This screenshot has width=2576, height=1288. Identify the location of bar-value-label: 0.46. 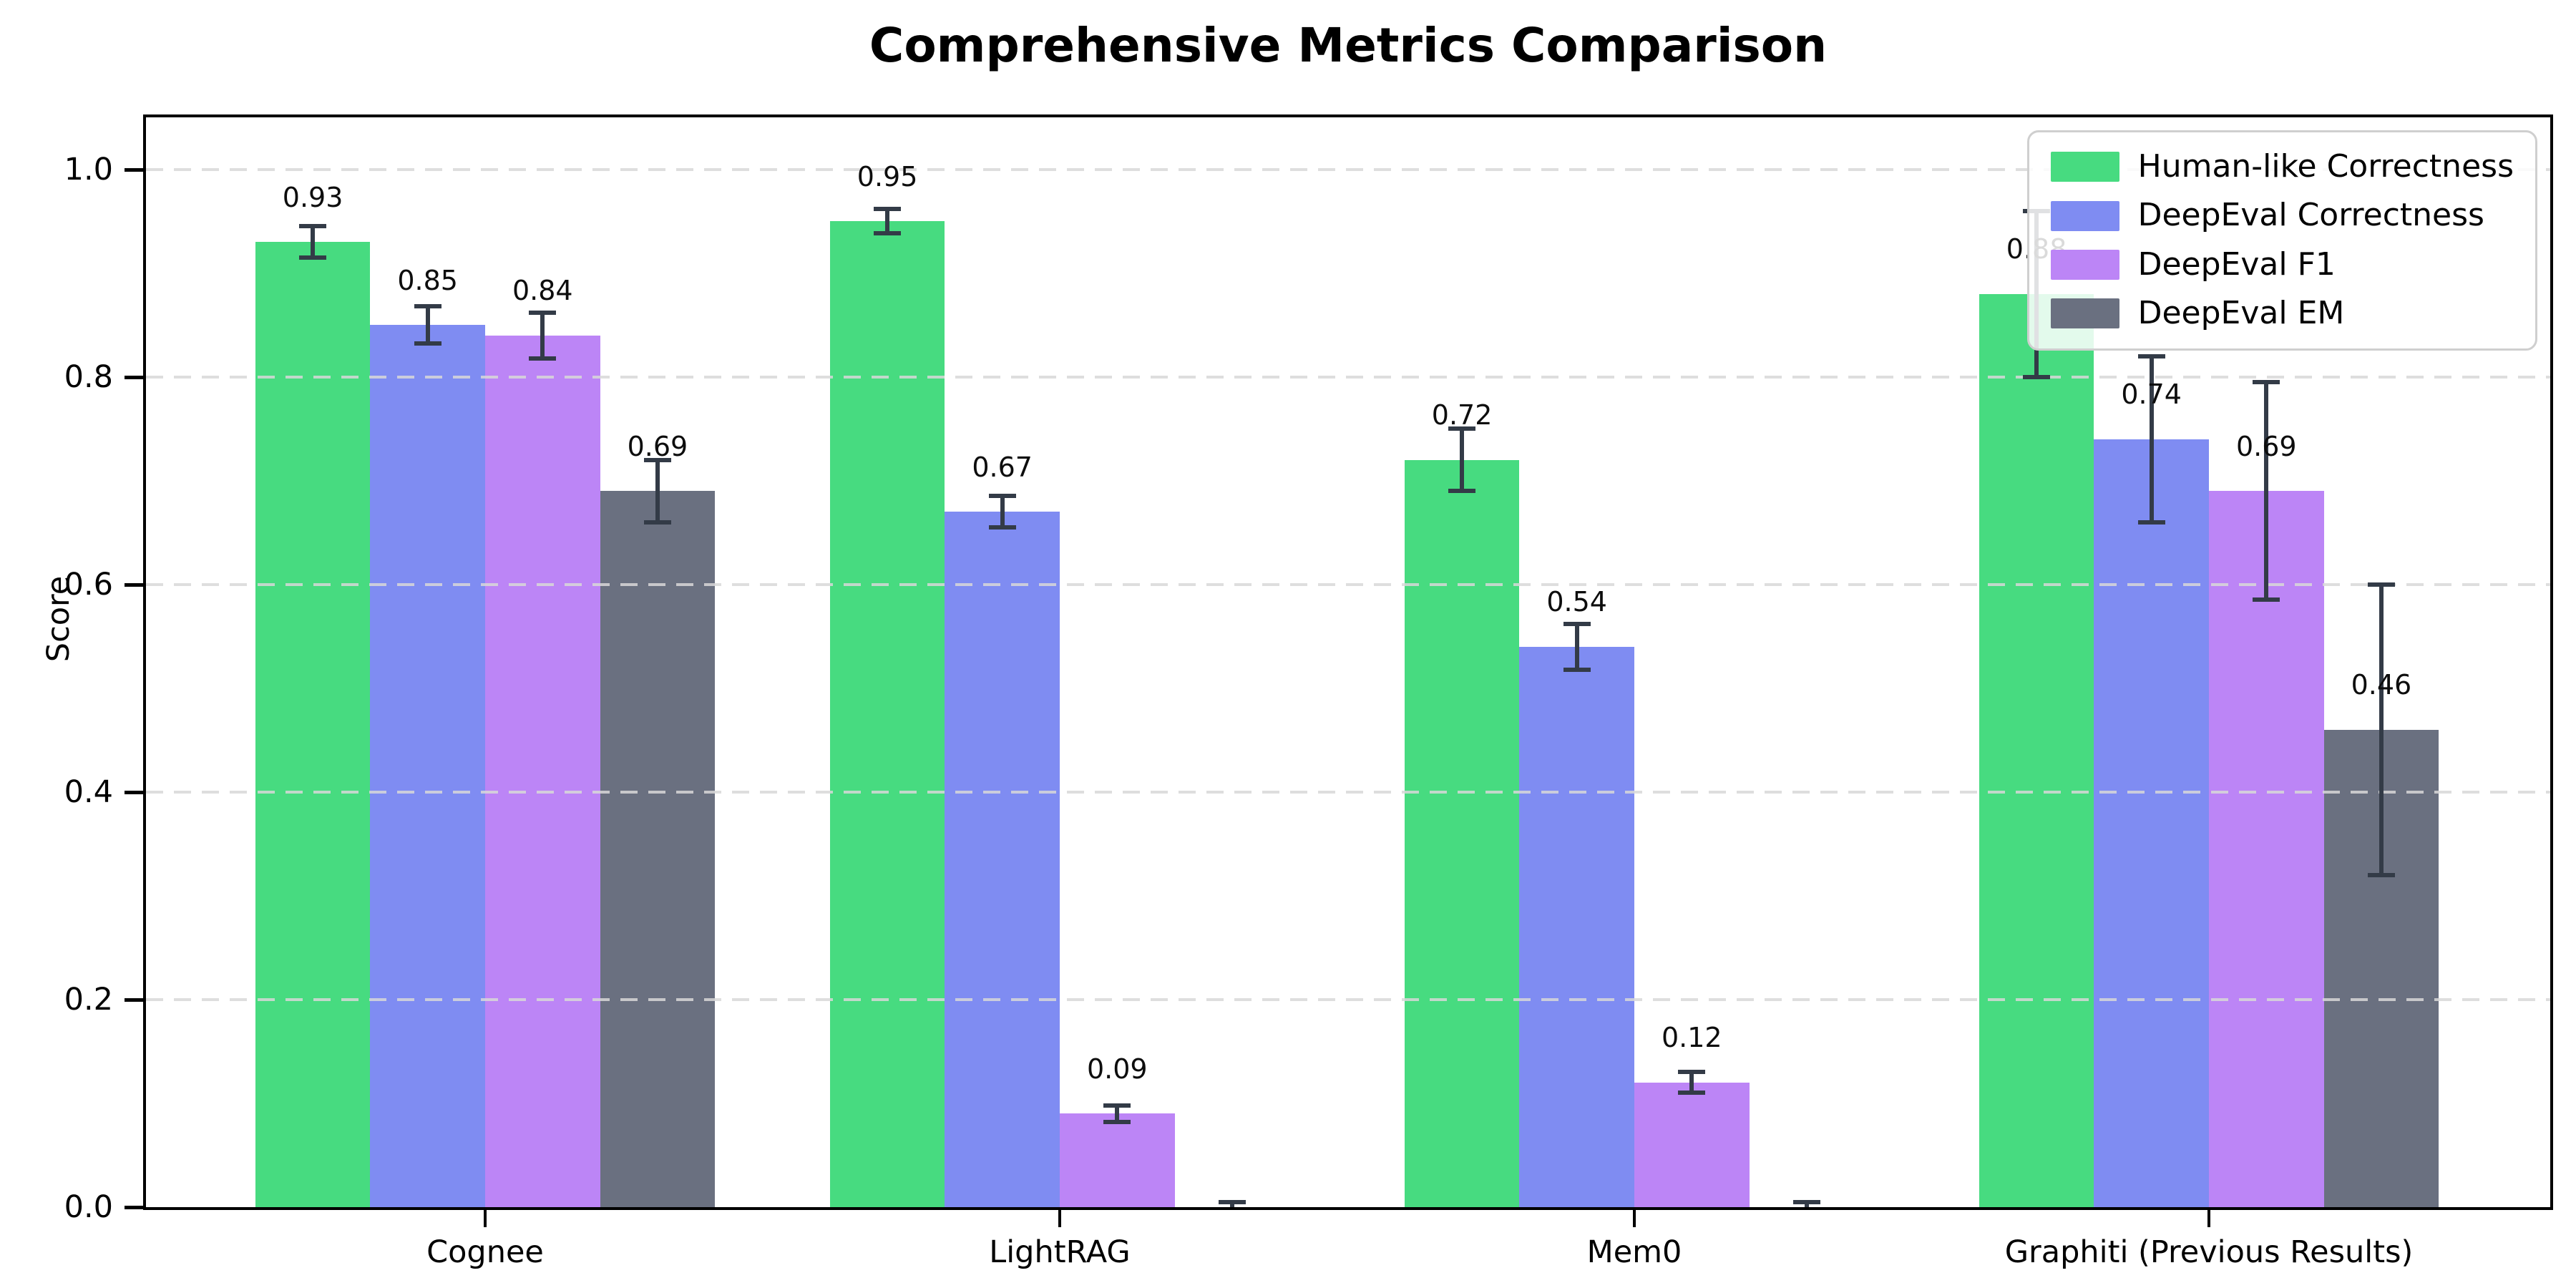
(2381, 685).